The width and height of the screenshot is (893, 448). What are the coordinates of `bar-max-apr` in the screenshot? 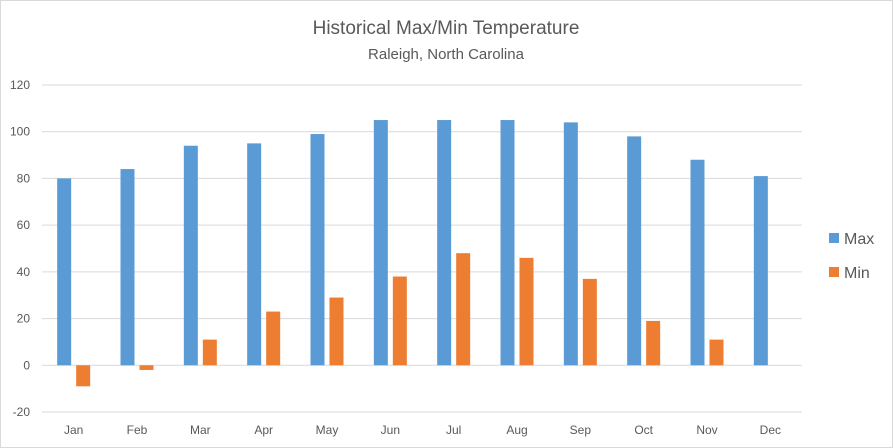 It's located at (254, 254).